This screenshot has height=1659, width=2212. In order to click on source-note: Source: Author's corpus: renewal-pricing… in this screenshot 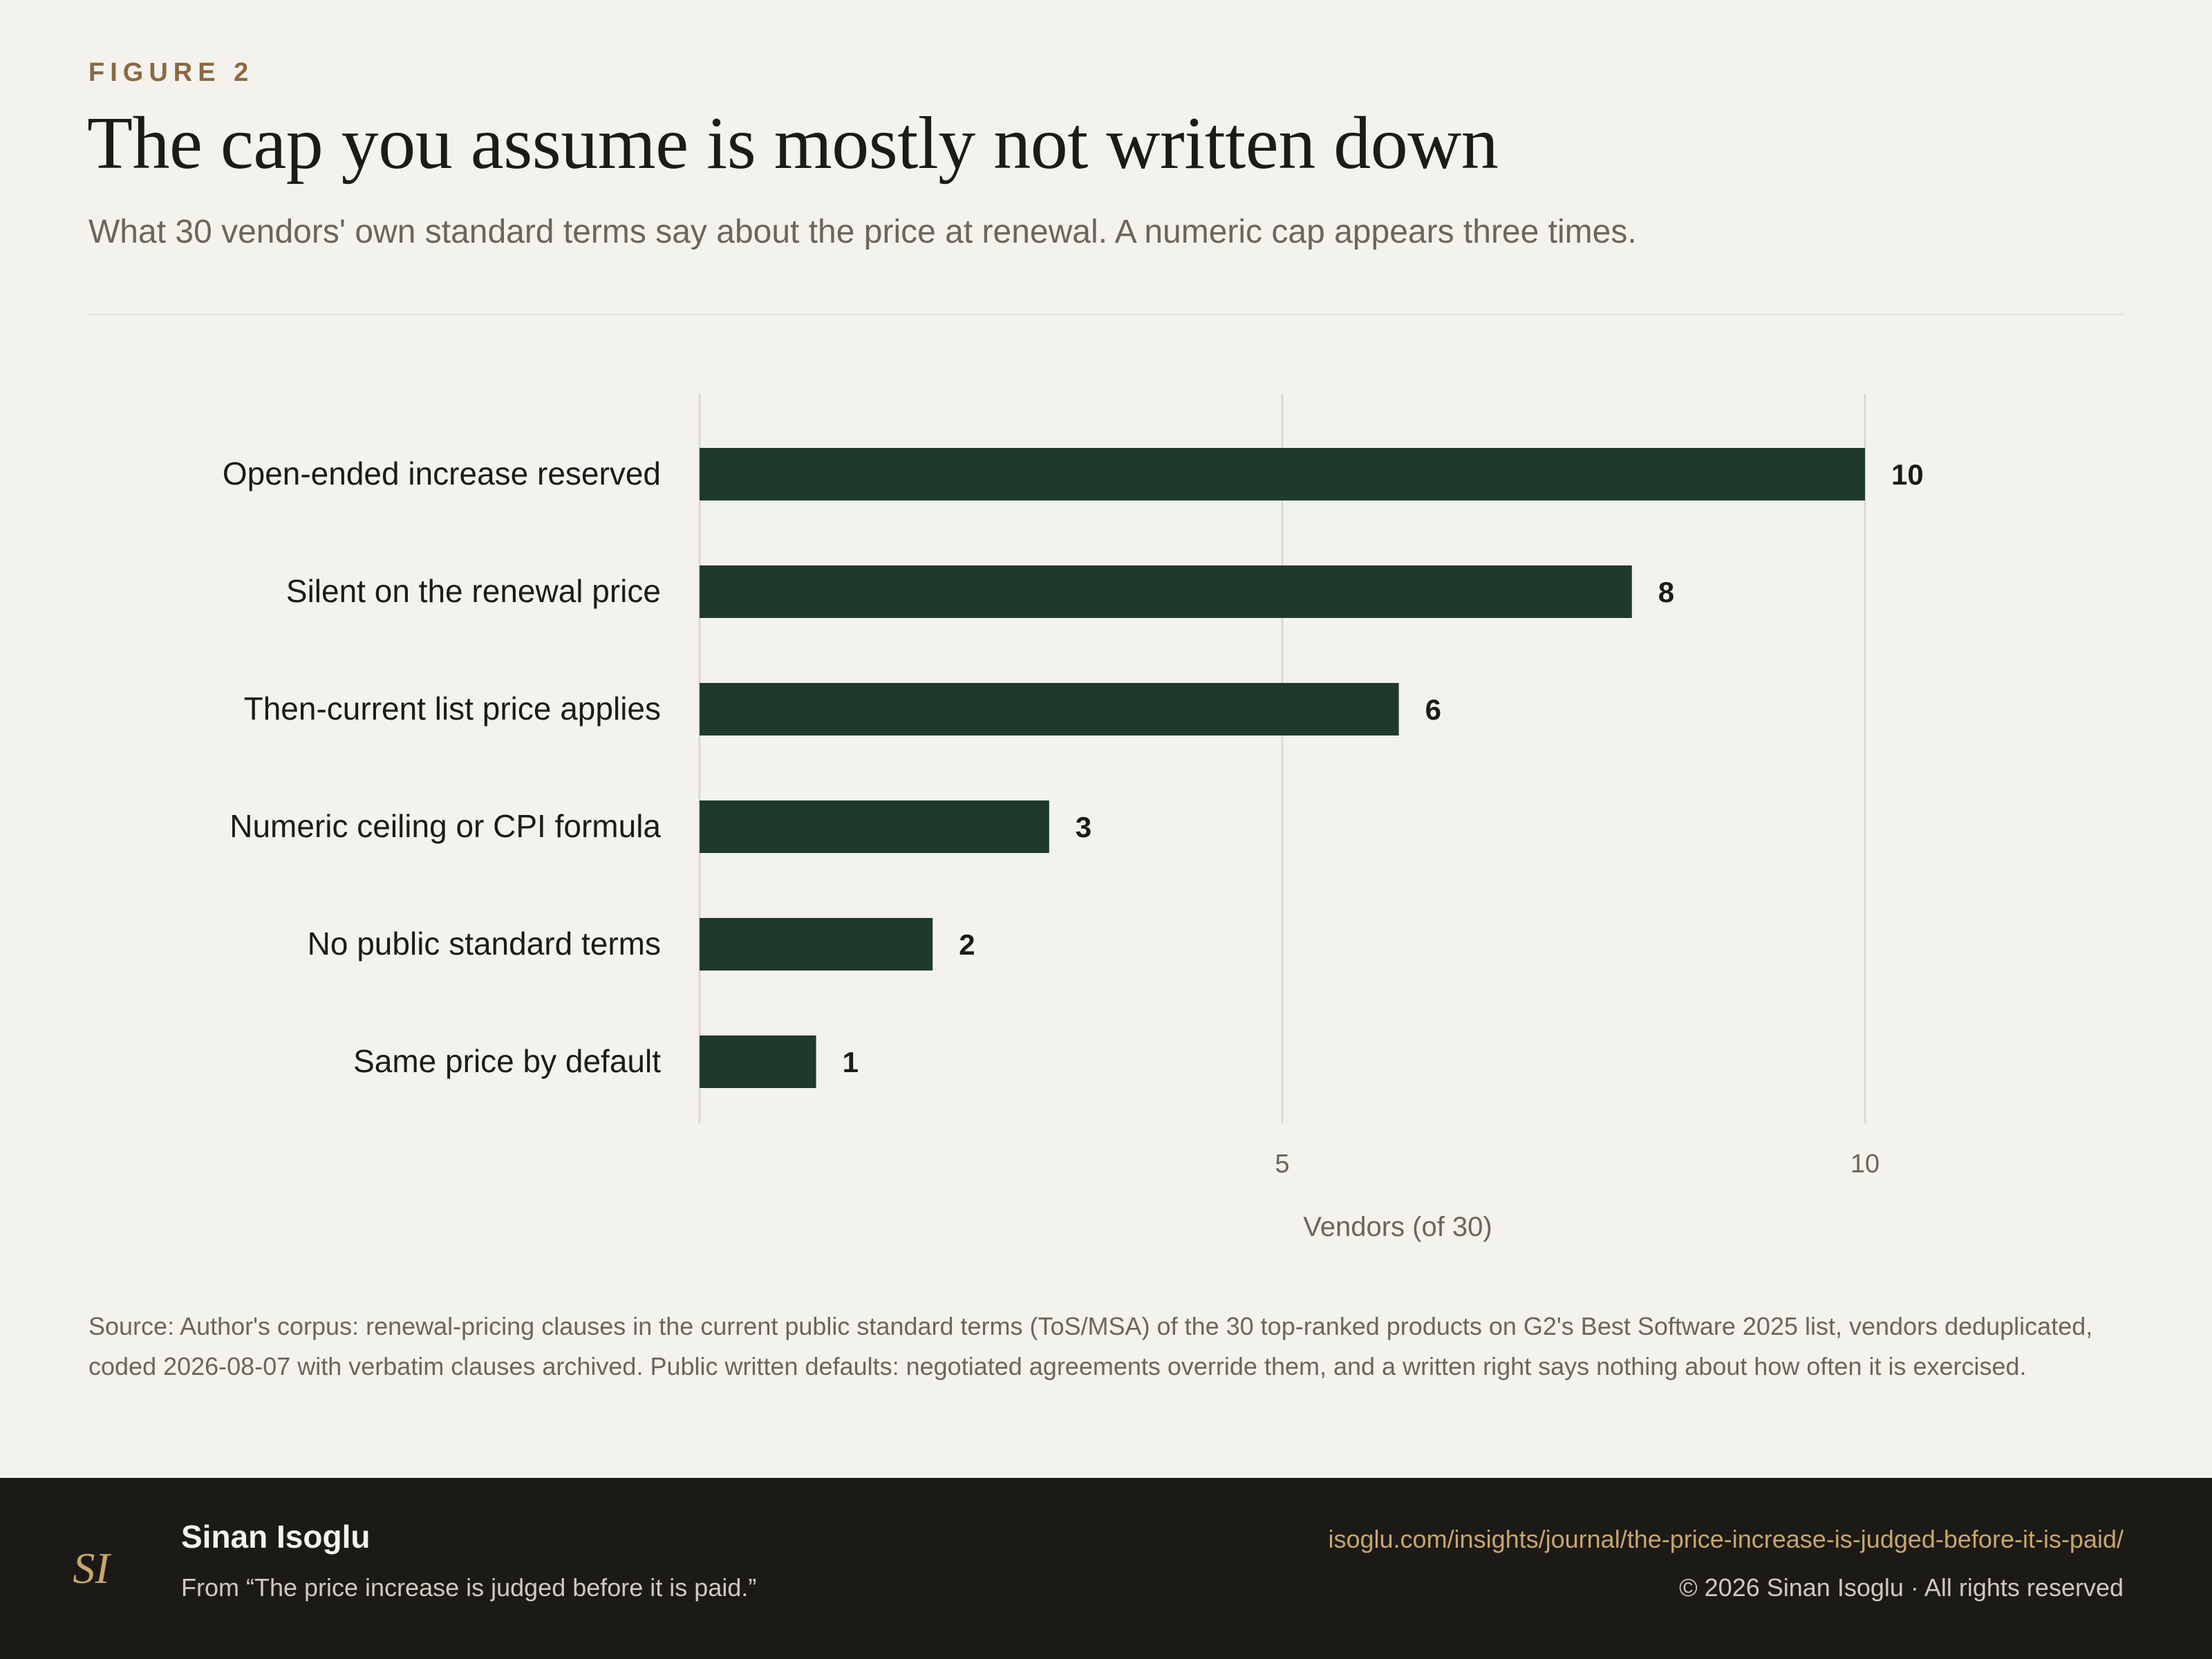, I will do `click(1090, 1346)`.